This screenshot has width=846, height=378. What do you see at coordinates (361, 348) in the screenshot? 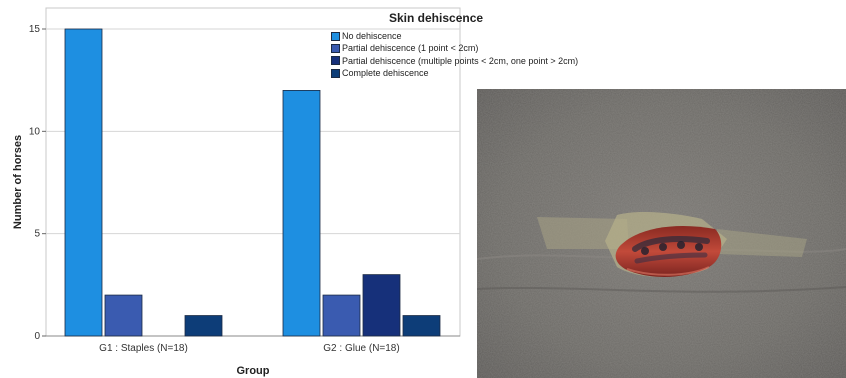
I see `x-tick-label: G2 : Glue (N=18)` at bounding box center [361, 348].